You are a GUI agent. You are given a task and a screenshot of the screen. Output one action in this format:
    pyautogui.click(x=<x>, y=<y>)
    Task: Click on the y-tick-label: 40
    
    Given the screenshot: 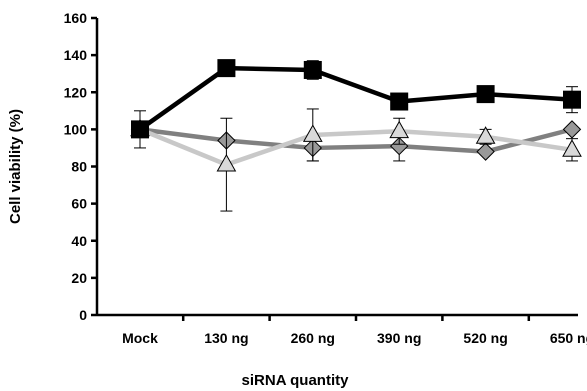 What is the action you would take?
    pyautogui.click(x=79, y=241)
    